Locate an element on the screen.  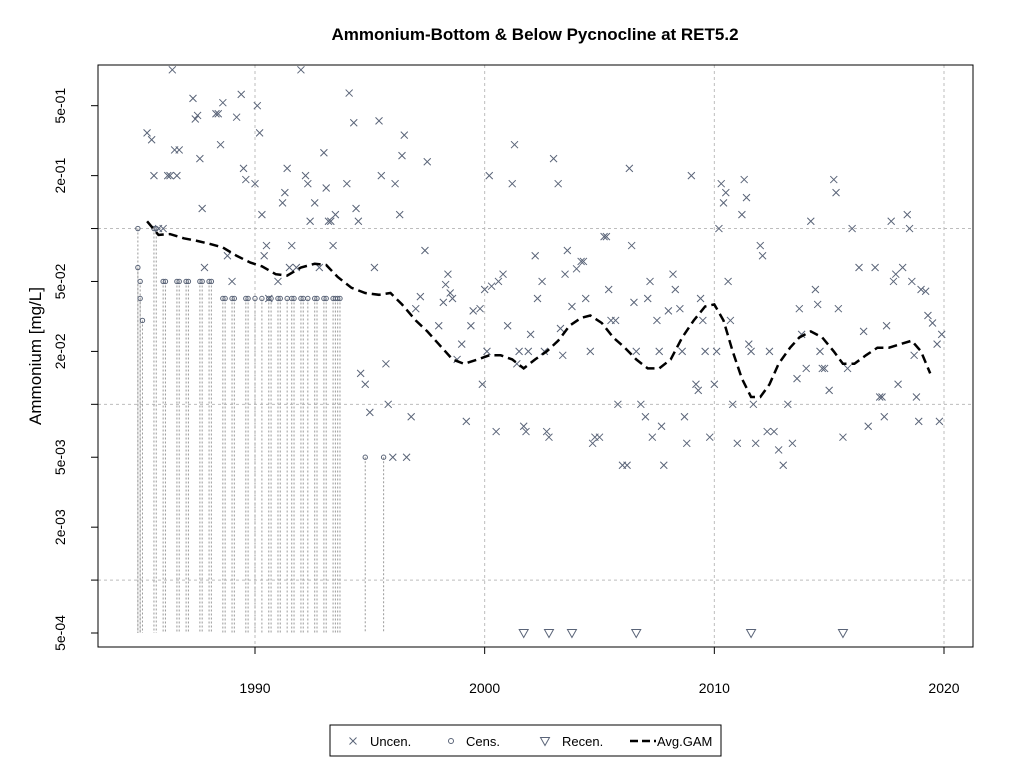
x-tick-label: 1990 is located at coordinates (254, 688).